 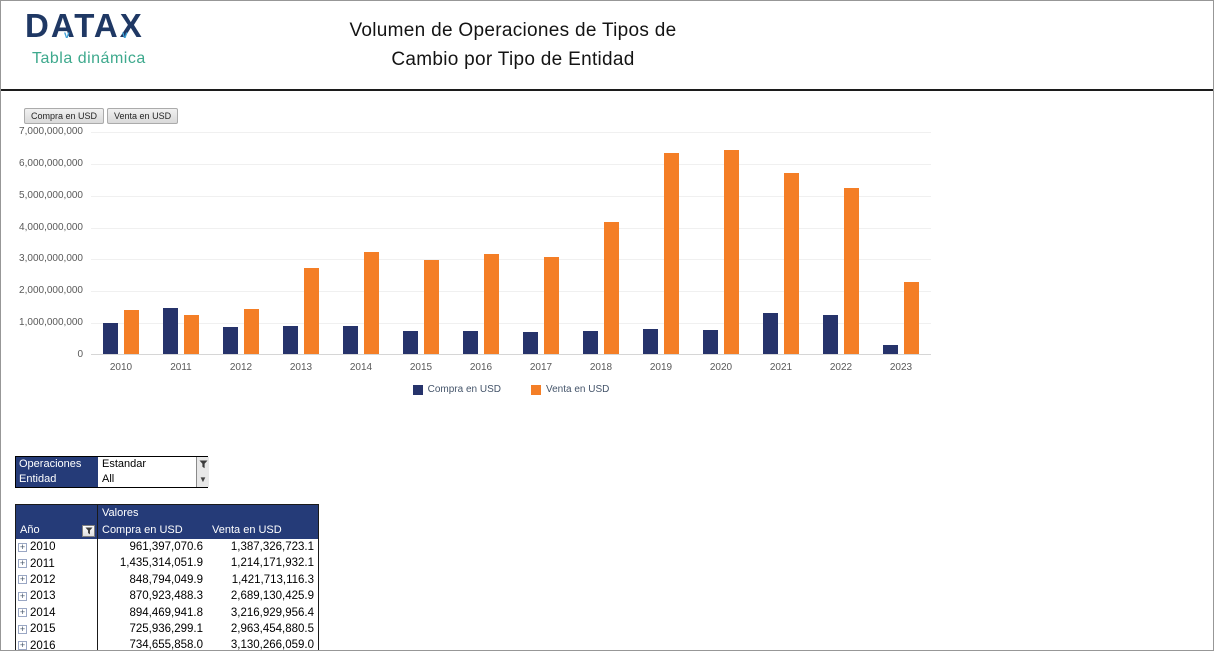 What do you see at coordinates (421, 367) in the screenshot?
I see `x-axis-label: 2015` at bounding box center [421, 367].